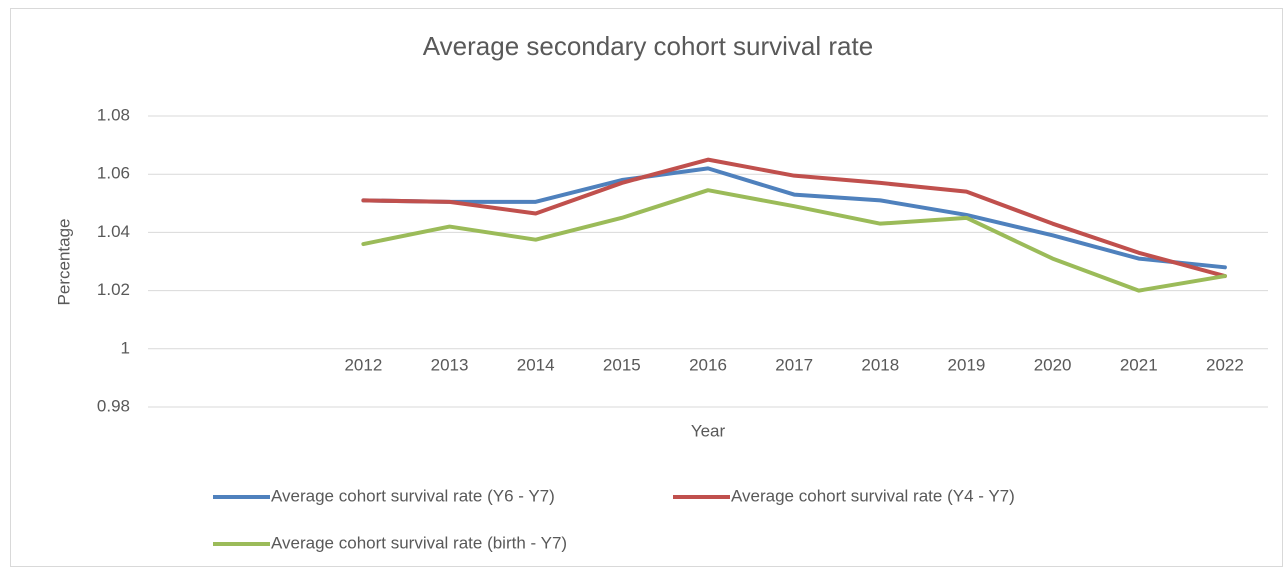  Describe the element at coordinates (873, 495) in the screenshot. I see `legend-label: Average cohort survival rate (Y4 - Y7)` at that location.